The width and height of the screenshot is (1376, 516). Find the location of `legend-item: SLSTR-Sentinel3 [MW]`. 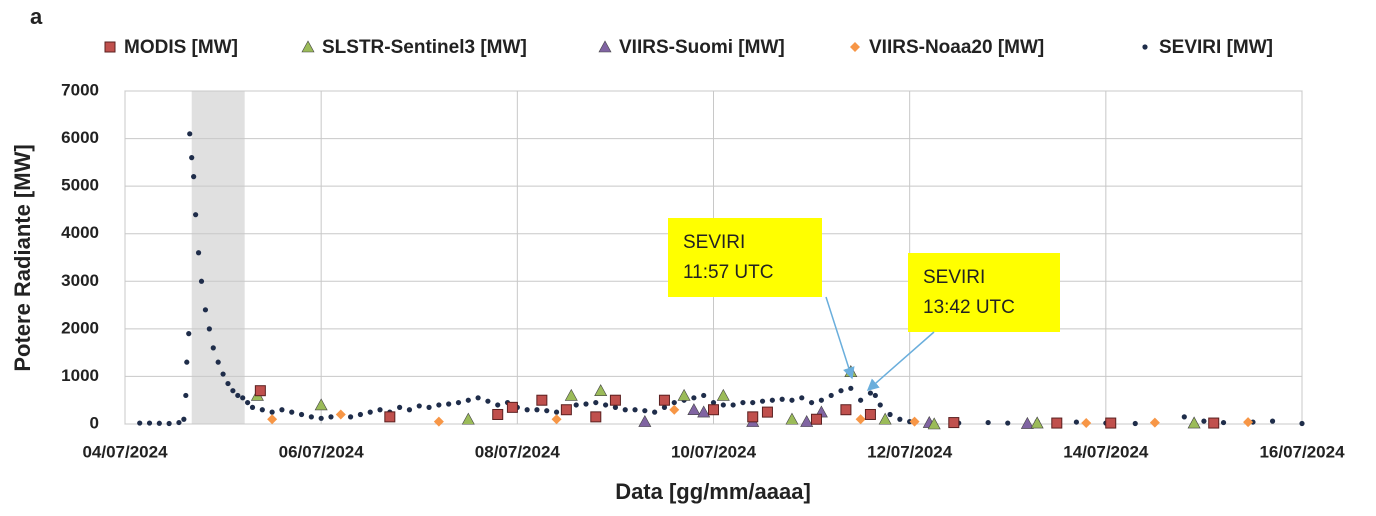

legend-item: SLSTR-Sentinel3 [MW] is located at coordinates (414, 47).